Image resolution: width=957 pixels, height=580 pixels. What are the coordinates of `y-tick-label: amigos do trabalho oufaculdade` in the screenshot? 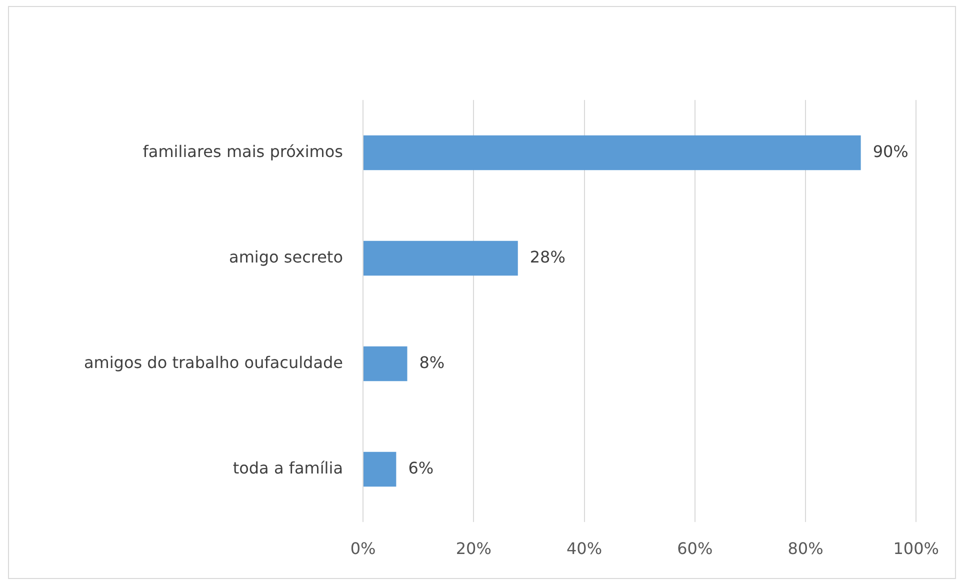 It's located at (213, 362).